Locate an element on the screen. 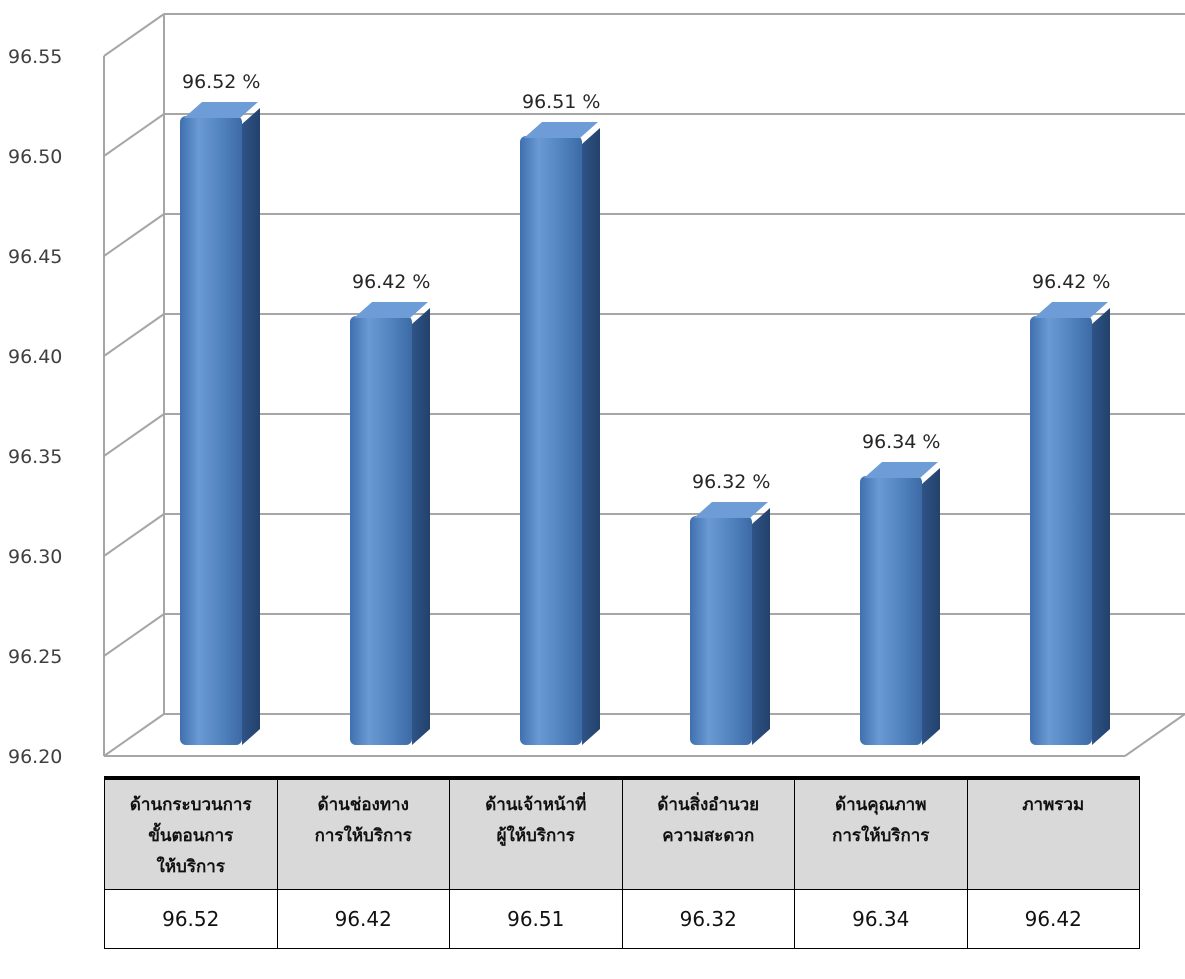  y-tick-label: 96.40 is located at coordinates (35, 357).